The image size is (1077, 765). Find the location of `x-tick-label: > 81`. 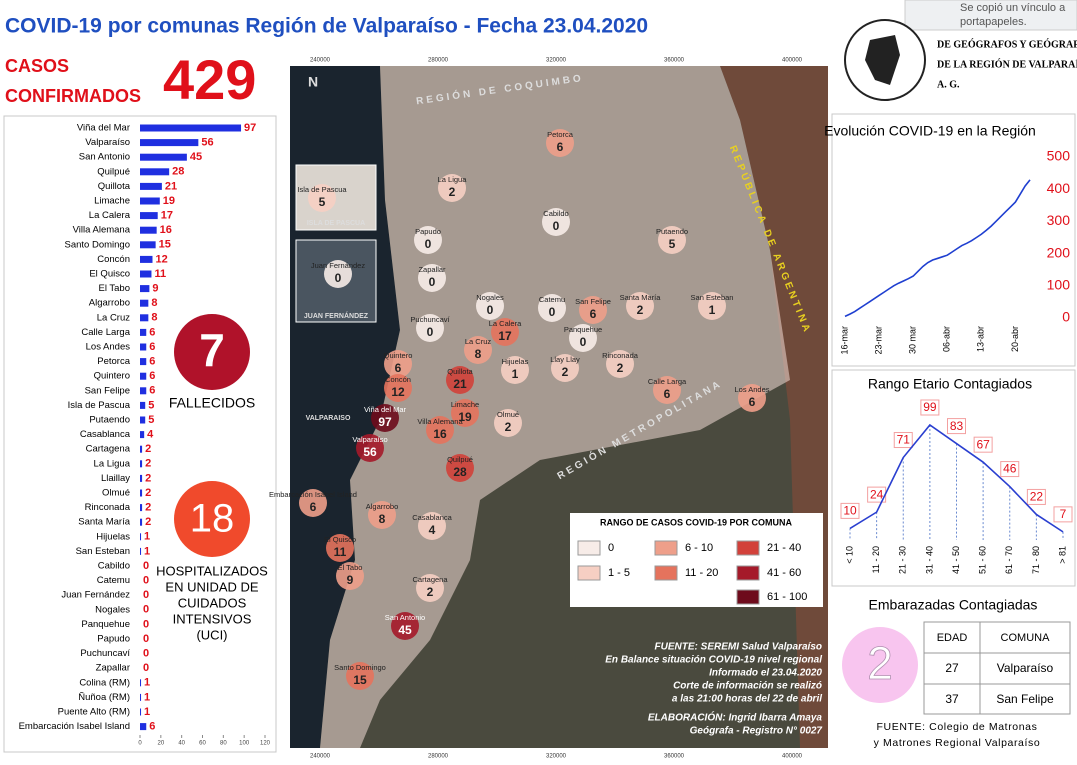

x-tick-label: > 81 is located at coordinates (1062, 555).